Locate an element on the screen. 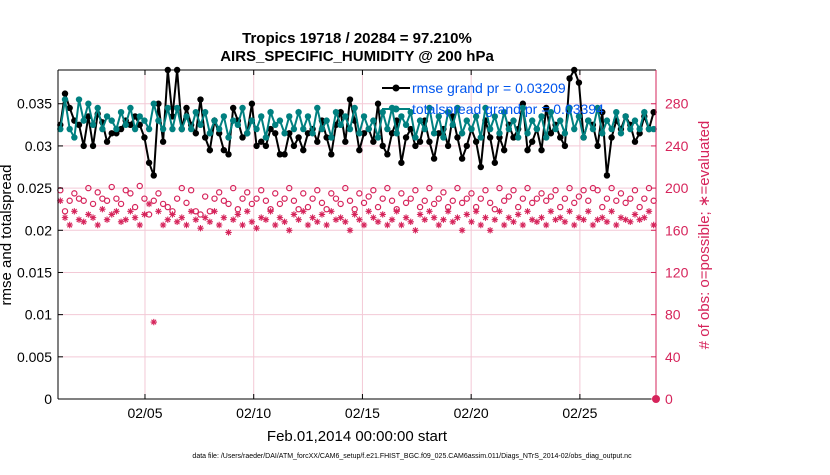 The width and height of the screenshot is (830, 475). y-tick-label-right: 0 is located at coordinates (669, 399).